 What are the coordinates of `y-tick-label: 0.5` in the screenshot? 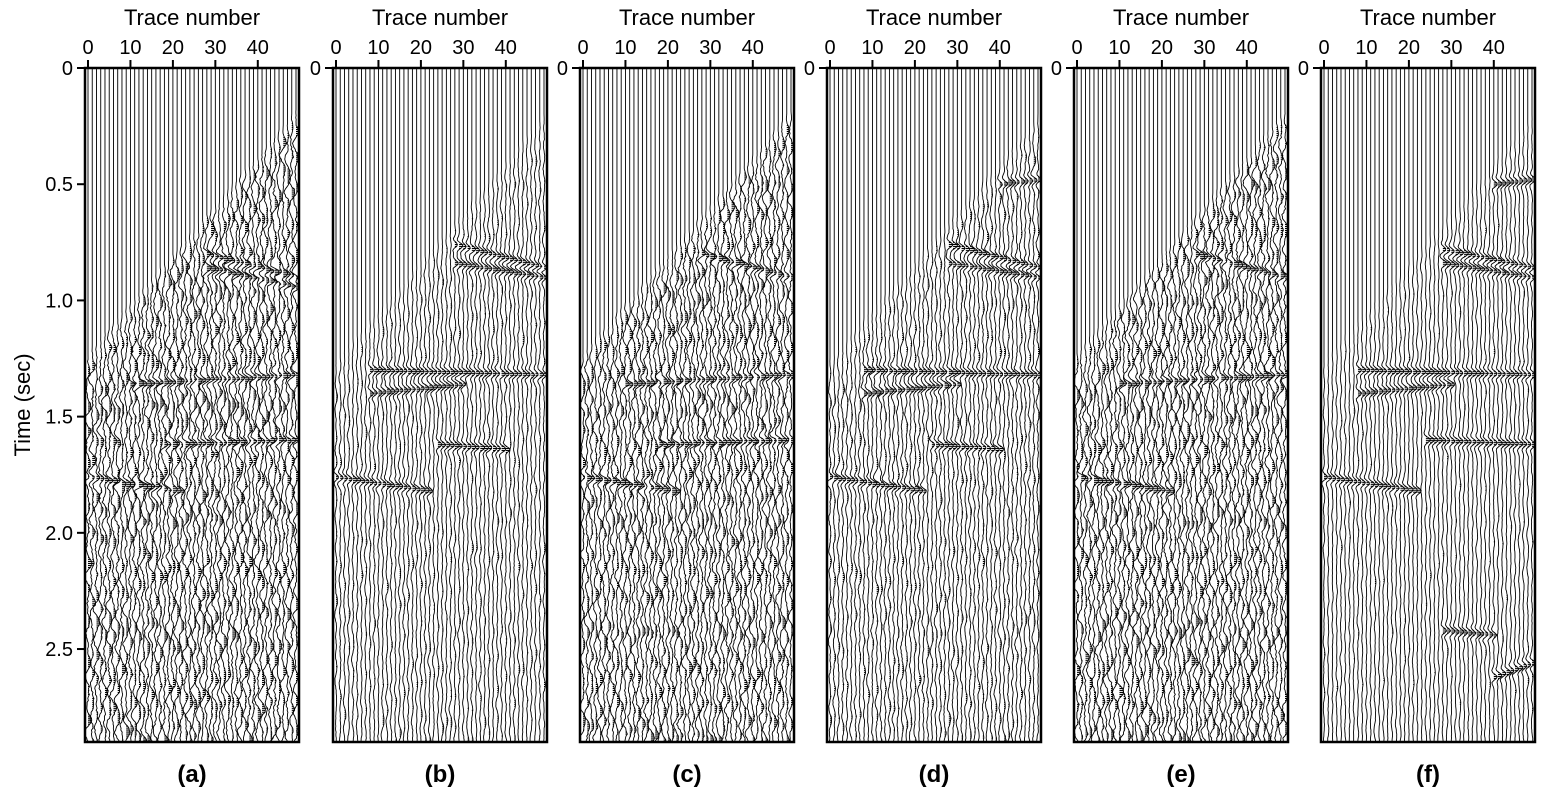 It's located at (59, 185).